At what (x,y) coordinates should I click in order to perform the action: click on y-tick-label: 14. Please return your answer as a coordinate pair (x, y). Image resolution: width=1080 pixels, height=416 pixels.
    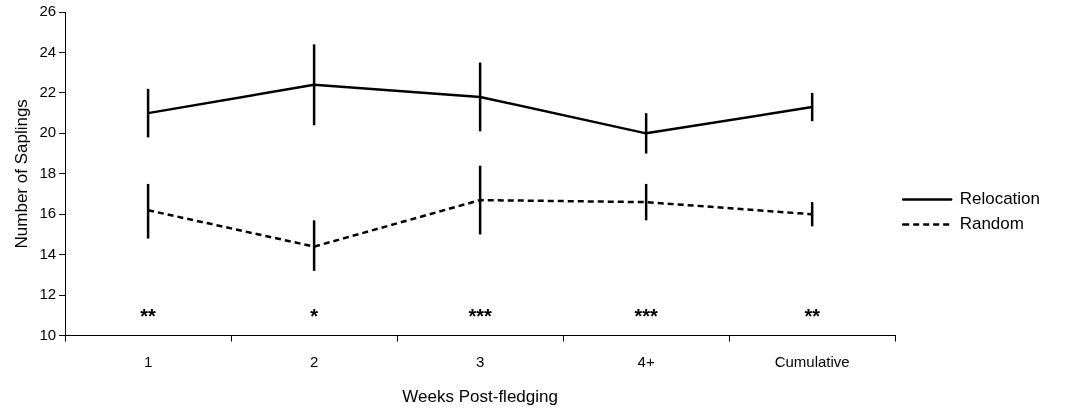
    Looking at the image, I should click on (48, 253).